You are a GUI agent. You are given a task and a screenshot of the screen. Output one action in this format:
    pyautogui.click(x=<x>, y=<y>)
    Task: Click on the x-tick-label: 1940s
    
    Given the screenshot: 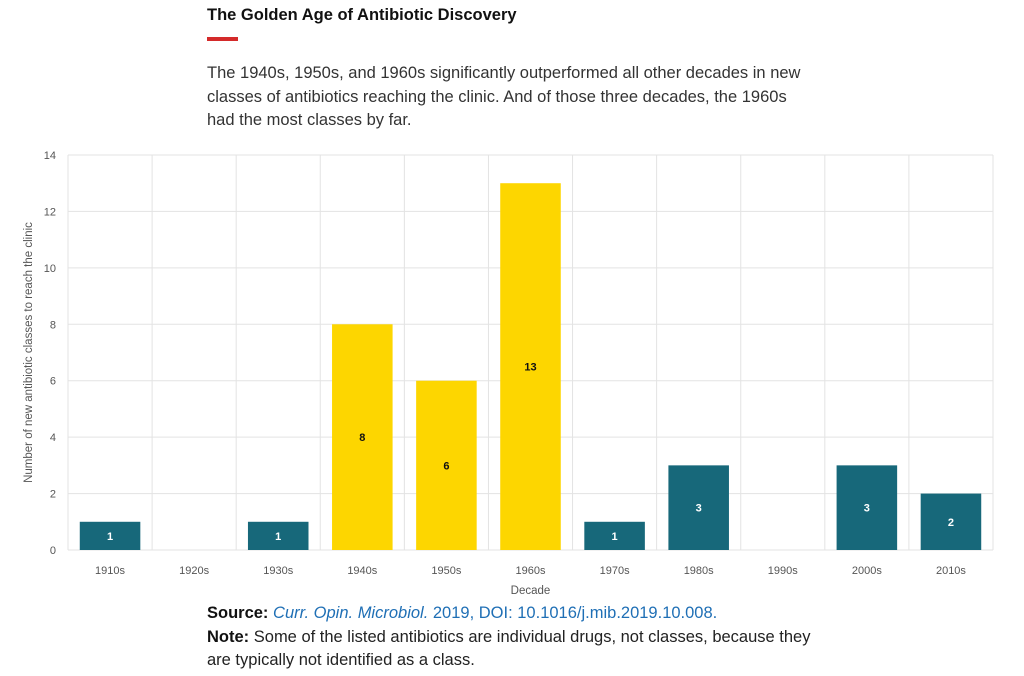 What is the action you would take?
    pyautogui.click(x=362, y=571)
    